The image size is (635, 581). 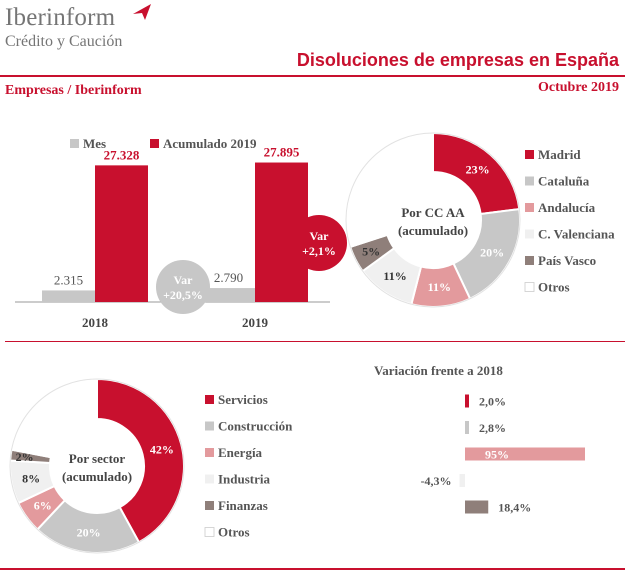 I want to click on donut-slice-label: 42%, so click(x=162, y=449).